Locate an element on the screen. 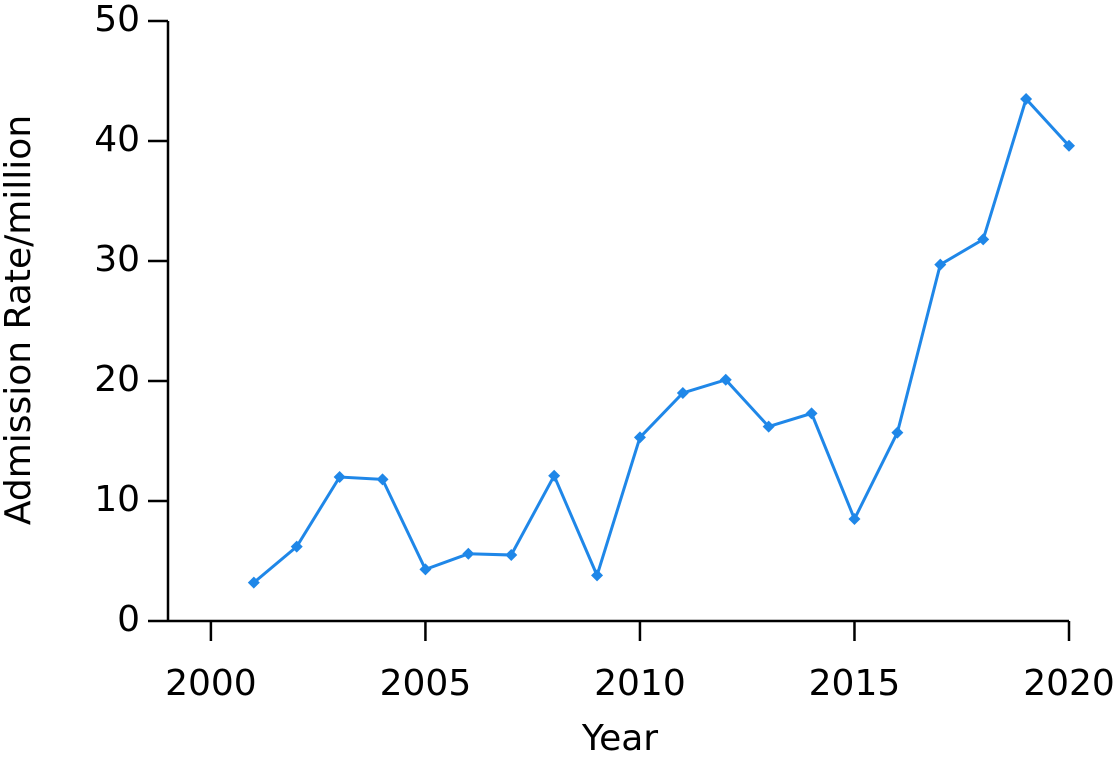 The width and height of the screenshot is (1118, 759). y-tick-label: 10 is located at coordinates (117, 499).